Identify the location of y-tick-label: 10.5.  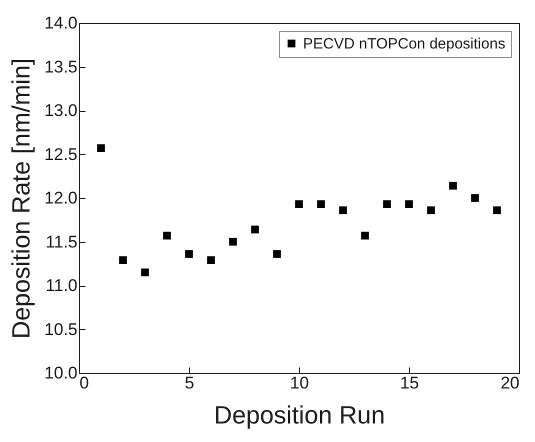
(61, 329).